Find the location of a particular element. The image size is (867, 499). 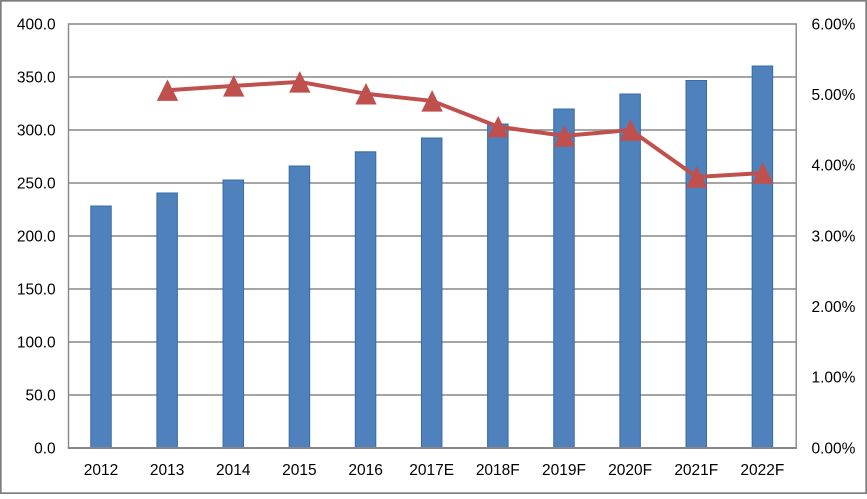

svg-text: 50.0 is located at coordinates (41, 395).